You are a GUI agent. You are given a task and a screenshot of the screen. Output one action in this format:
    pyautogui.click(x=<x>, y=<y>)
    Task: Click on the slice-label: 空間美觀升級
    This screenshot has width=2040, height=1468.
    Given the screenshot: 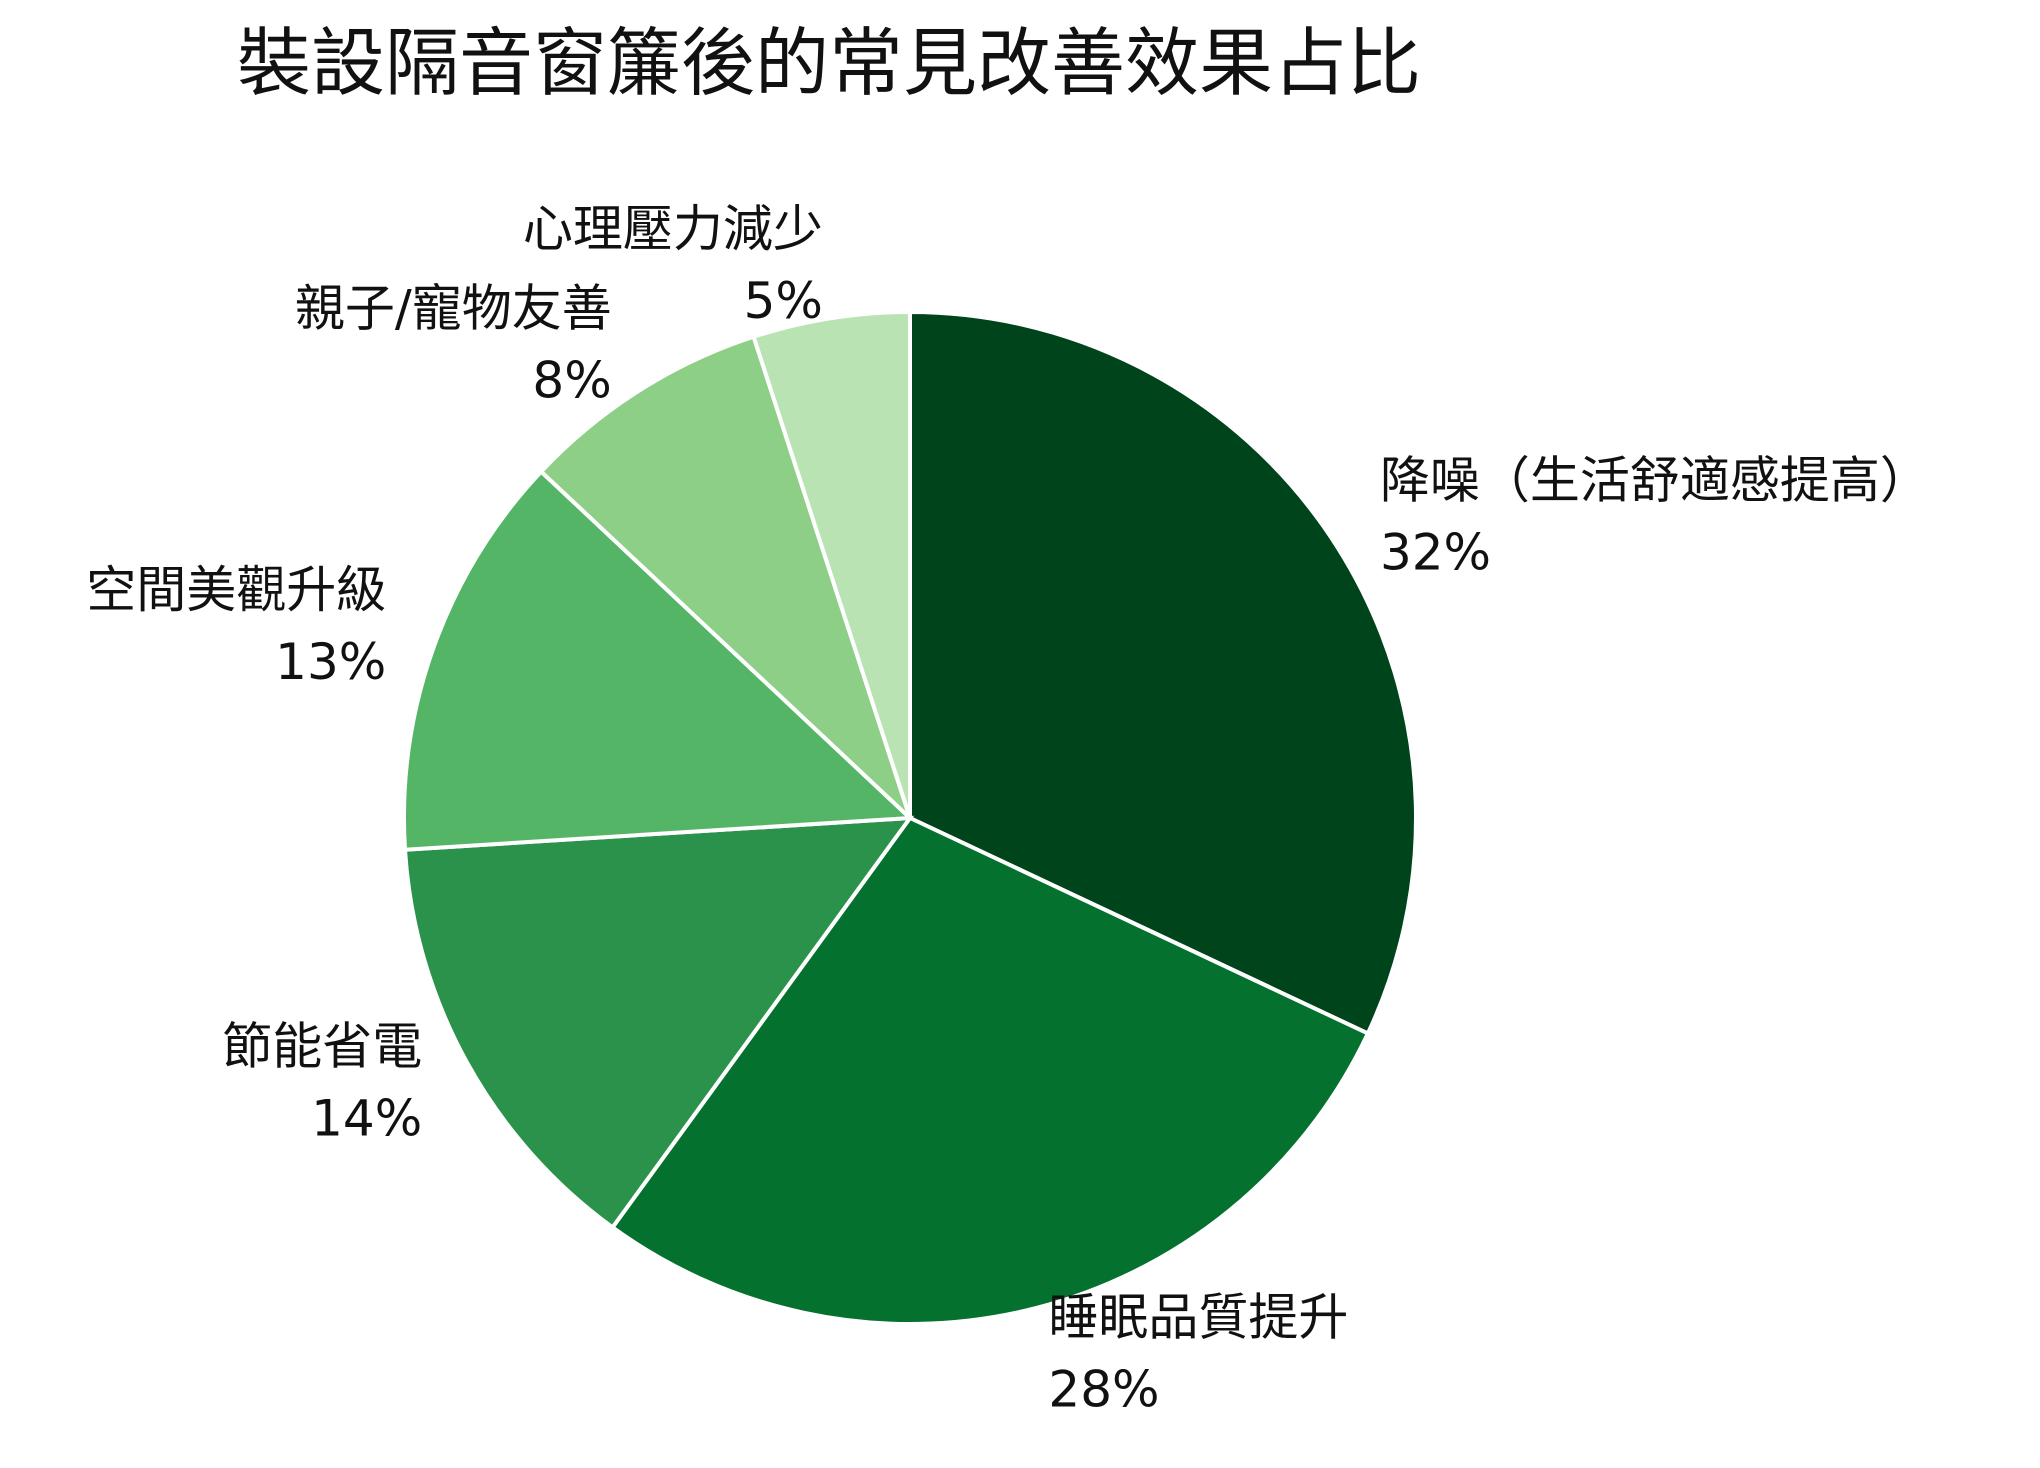 What is the action you would take?
    pyautogui.click(x=236, y=590)
    